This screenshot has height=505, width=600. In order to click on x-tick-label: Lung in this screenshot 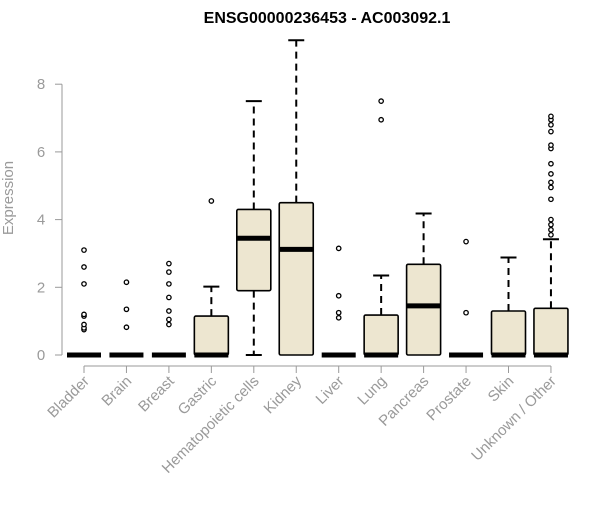, I will do `click(372, 391)`.